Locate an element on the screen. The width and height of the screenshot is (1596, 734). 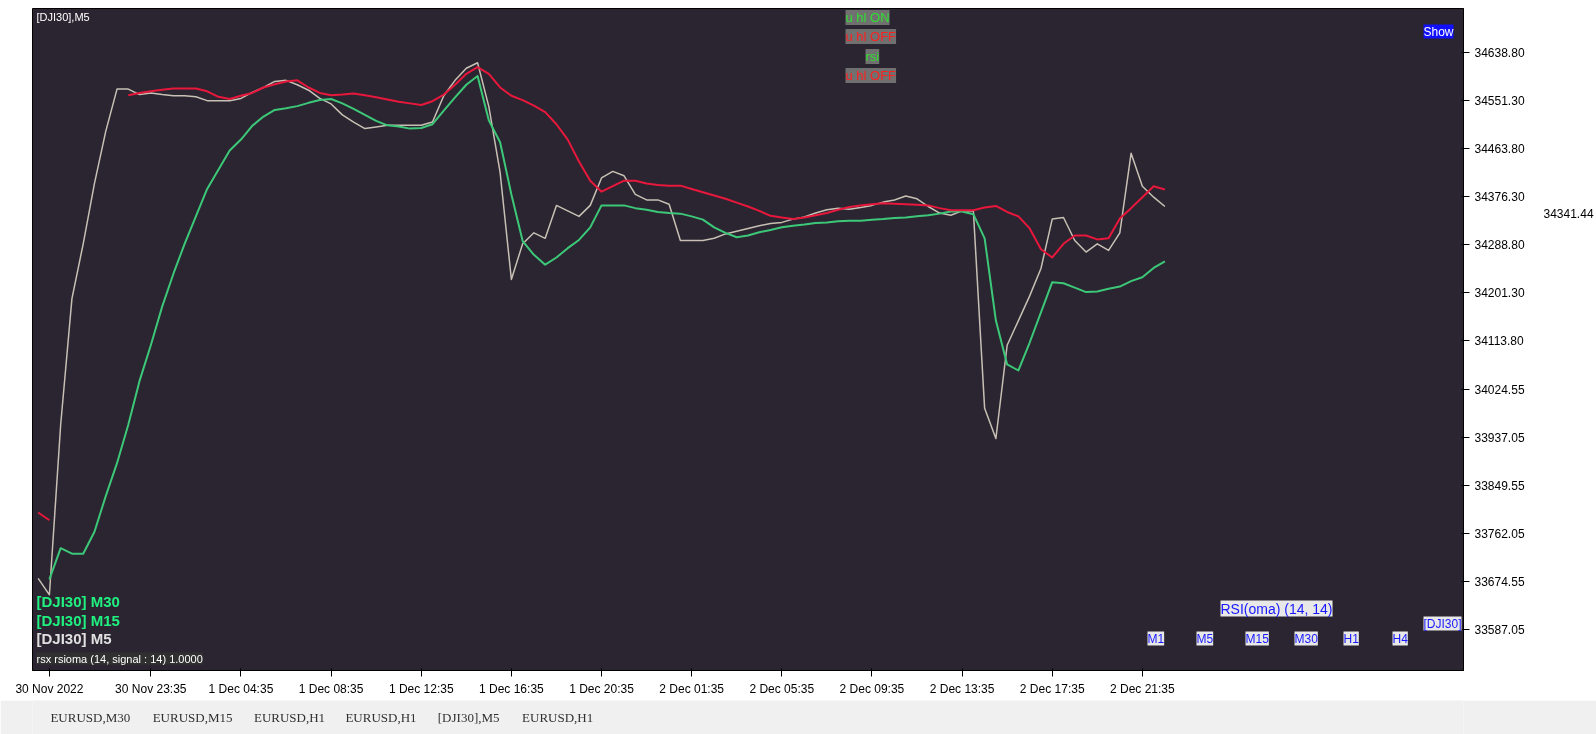
annotation: M15 is located at coordinates (1257, 638).